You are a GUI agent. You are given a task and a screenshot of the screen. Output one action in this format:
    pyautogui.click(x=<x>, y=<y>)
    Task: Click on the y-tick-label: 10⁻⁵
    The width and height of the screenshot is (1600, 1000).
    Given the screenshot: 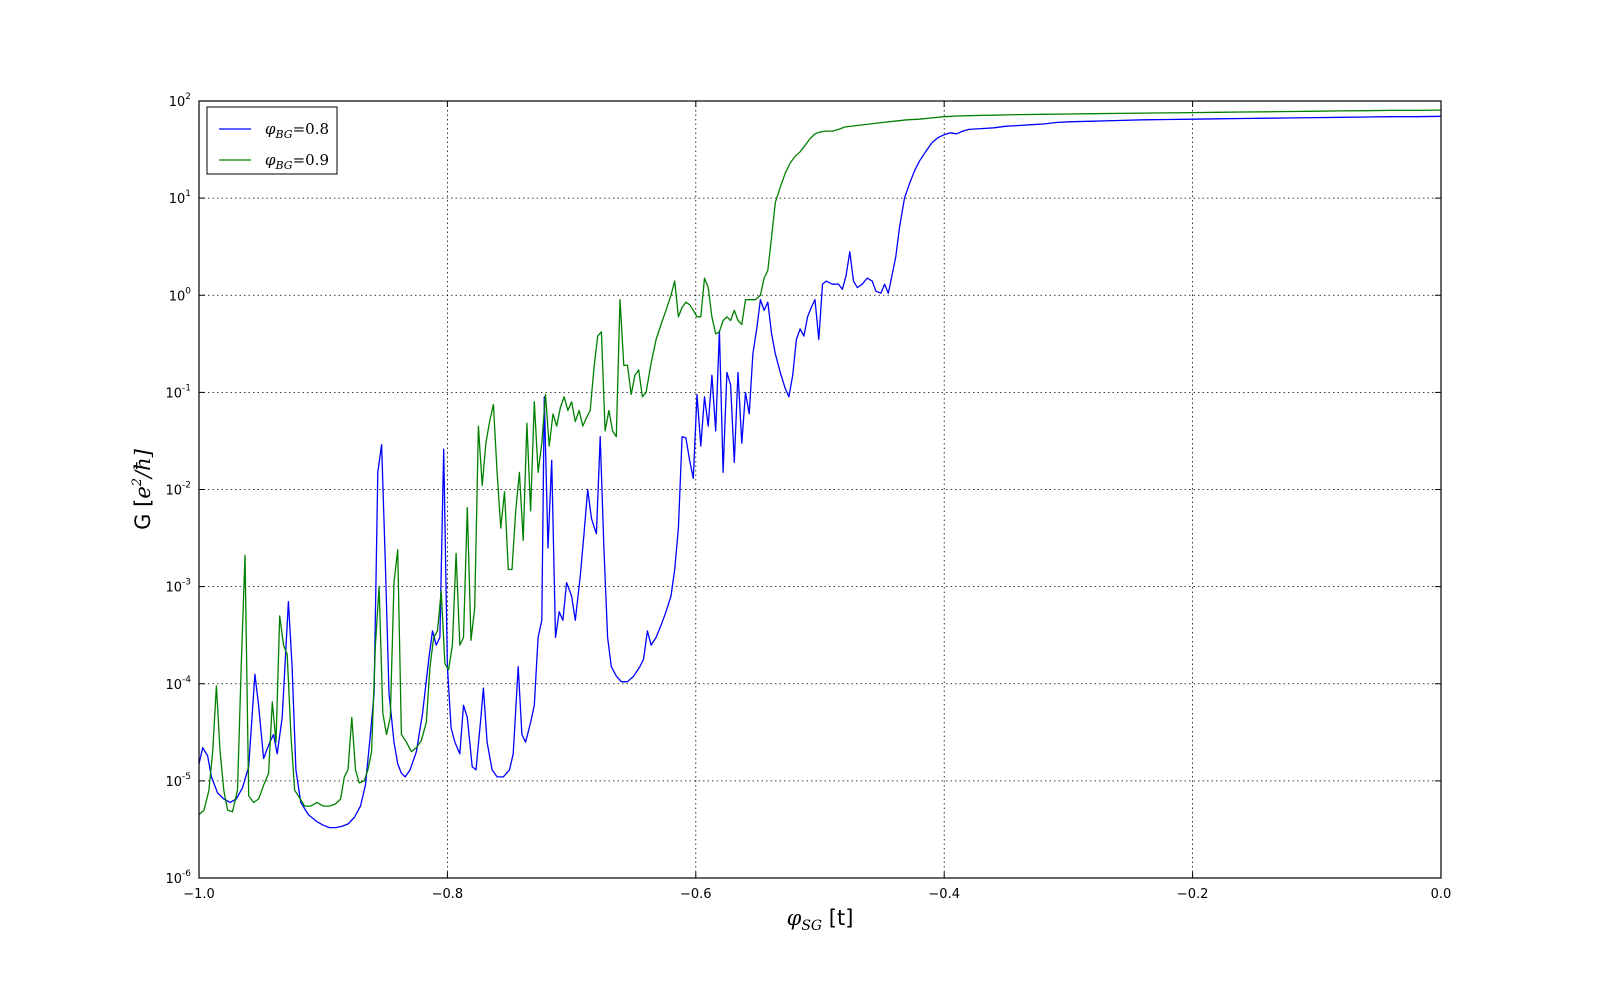 What is the action you would take?
    pyautogui.click(x=178, y=781)
    